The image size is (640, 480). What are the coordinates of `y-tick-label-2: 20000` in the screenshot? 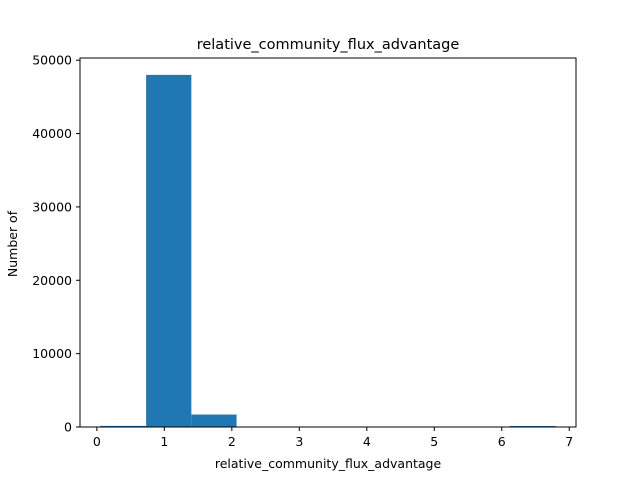 It's located at (52, 280).